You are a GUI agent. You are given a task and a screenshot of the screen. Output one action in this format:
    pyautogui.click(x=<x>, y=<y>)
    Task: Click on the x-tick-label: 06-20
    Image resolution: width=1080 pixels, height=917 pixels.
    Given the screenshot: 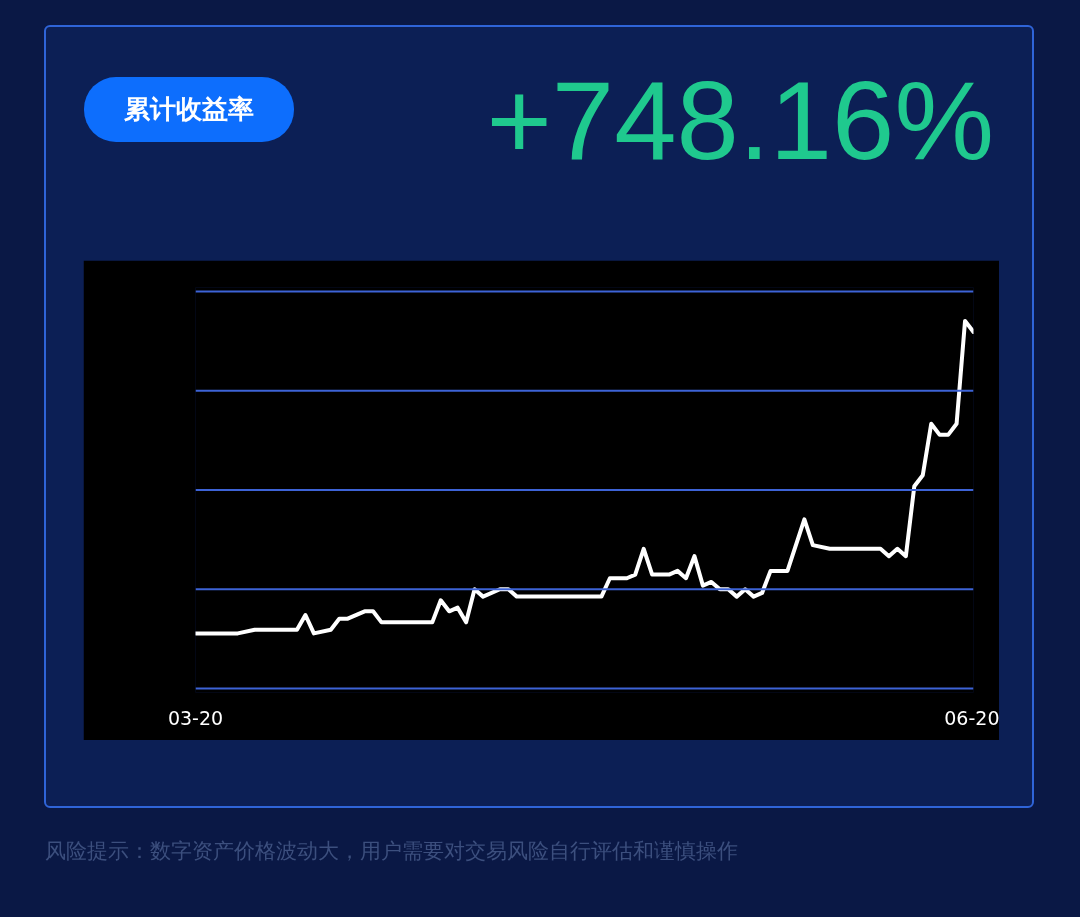 What is the action you would take?
    pyautogui.click(x=972, y=717)
    